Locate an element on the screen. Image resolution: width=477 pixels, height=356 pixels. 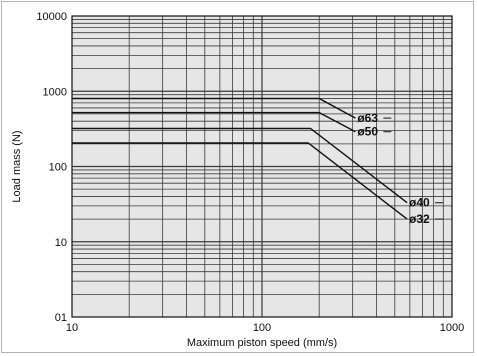
y-tick-label: 10 is located at coordinates (61, 243).